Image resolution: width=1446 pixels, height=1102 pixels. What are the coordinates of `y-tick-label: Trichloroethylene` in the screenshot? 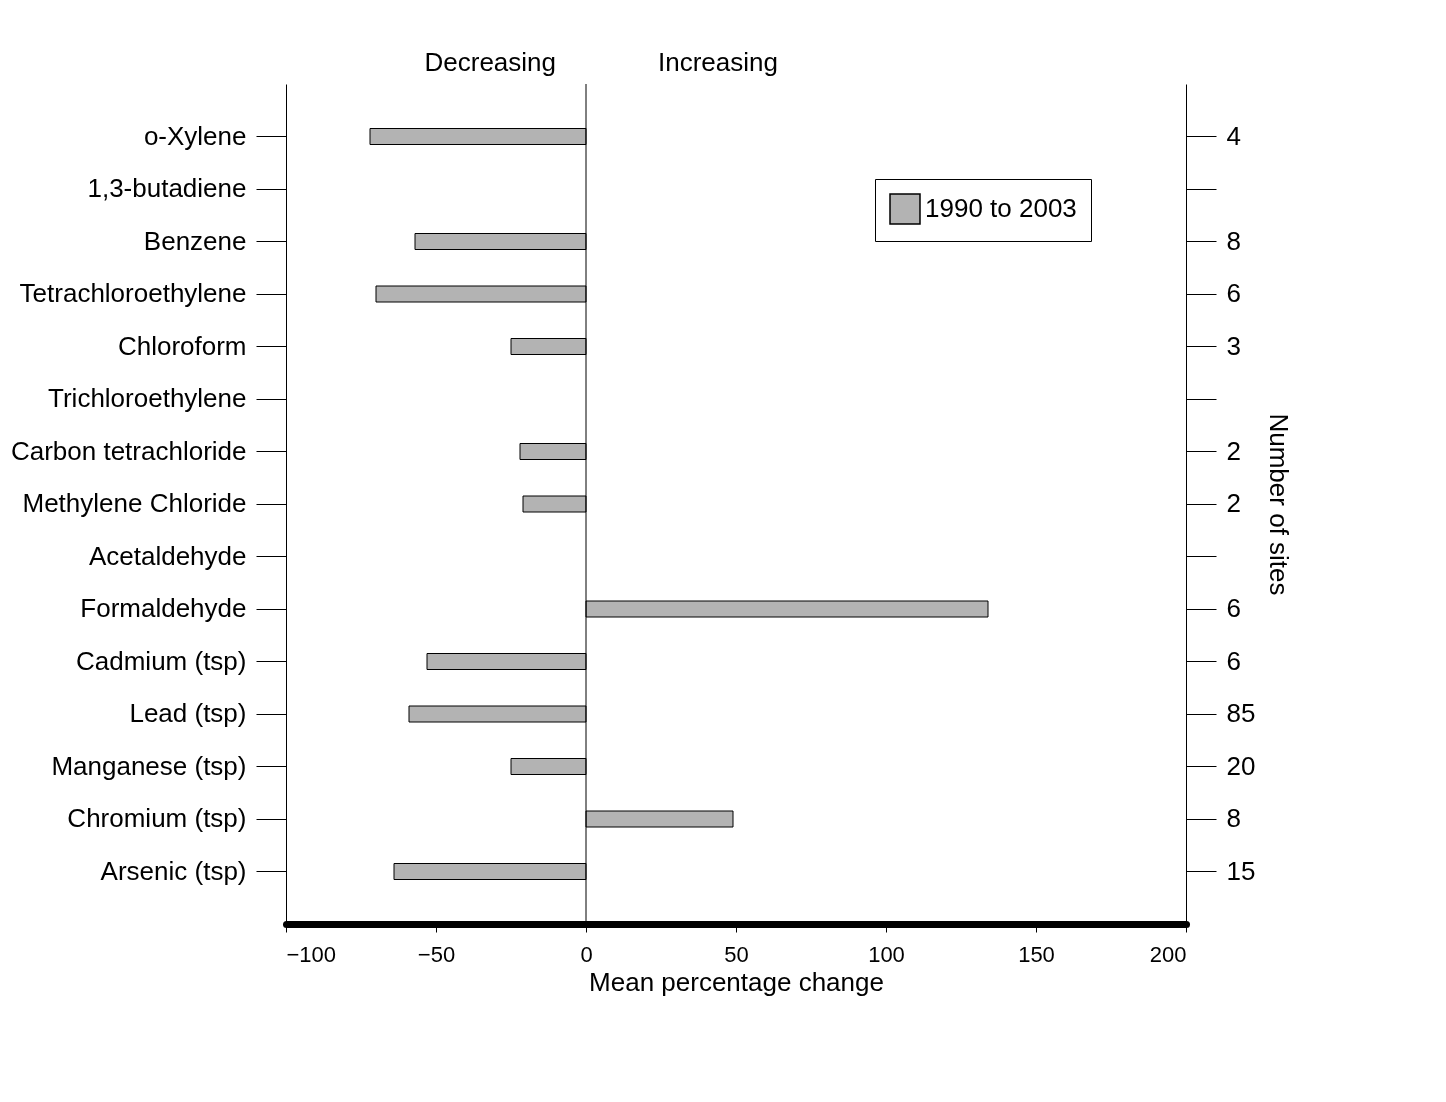 It's located at (147, 398).